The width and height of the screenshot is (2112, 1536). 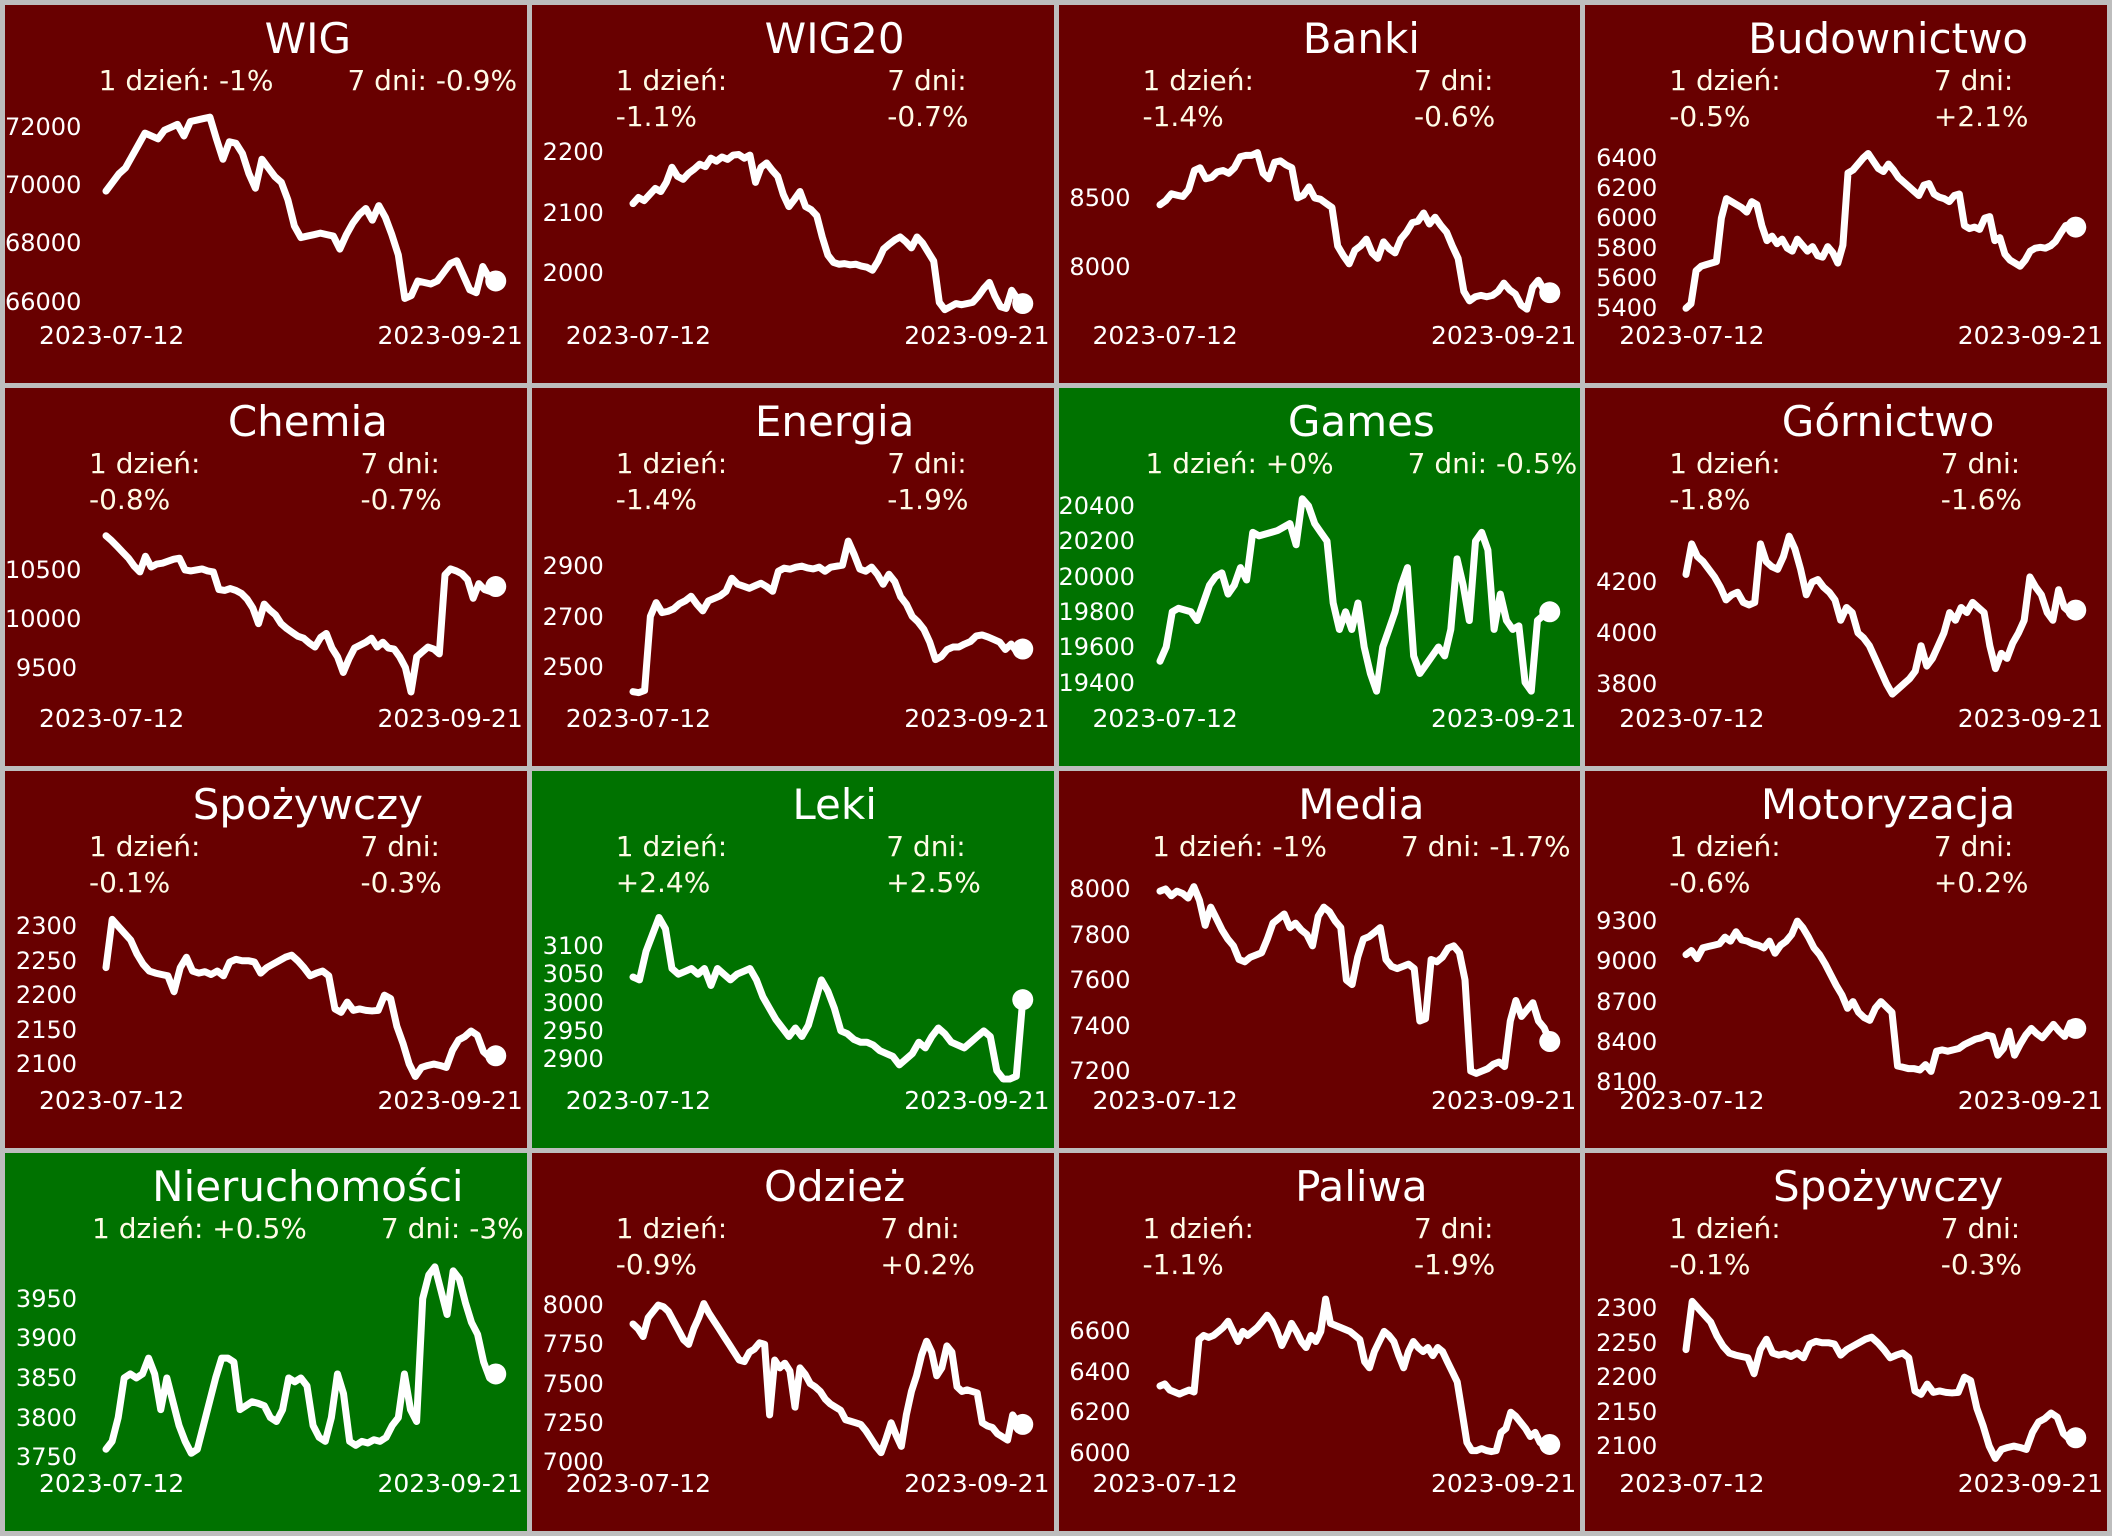 What do you see at coordinates (1725, 481) in the screenshot?
I see `change-1d-label: 1 dzień: -1.8%` at bounding box center [1725, 481].